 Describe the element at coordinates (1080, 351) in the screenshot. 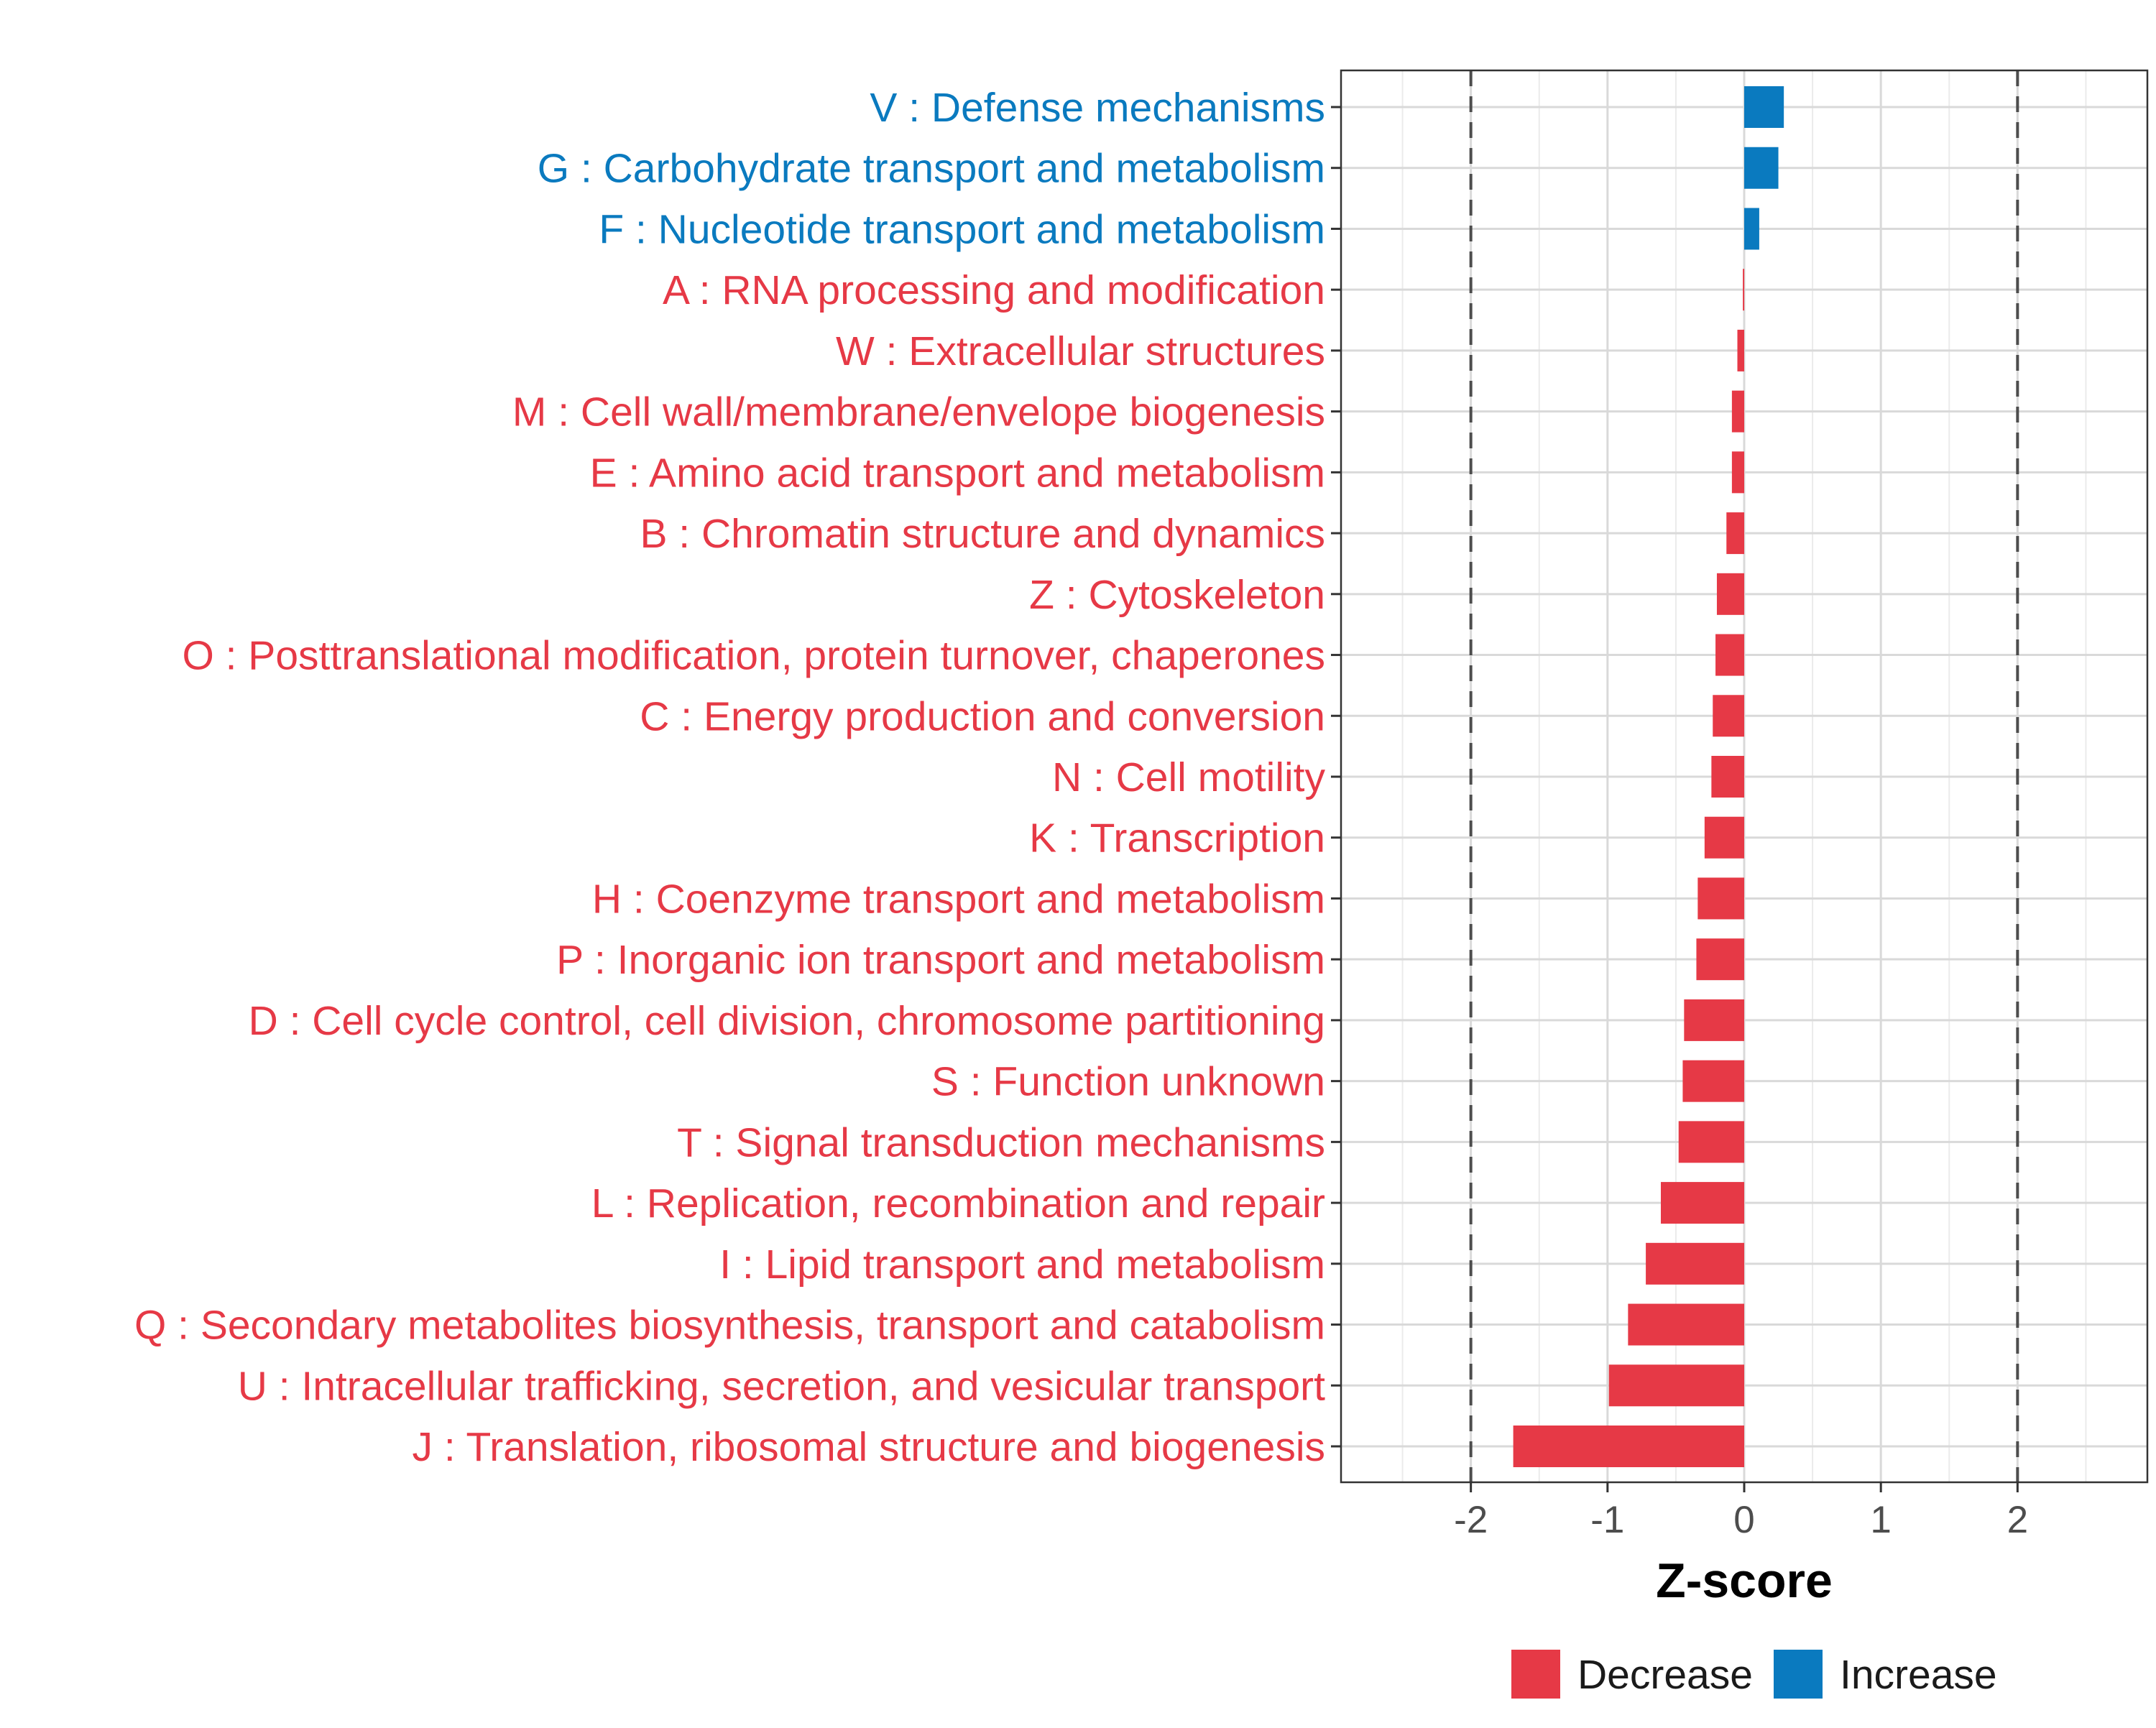

I see `category-label: W : Extracellular structures` at that location.